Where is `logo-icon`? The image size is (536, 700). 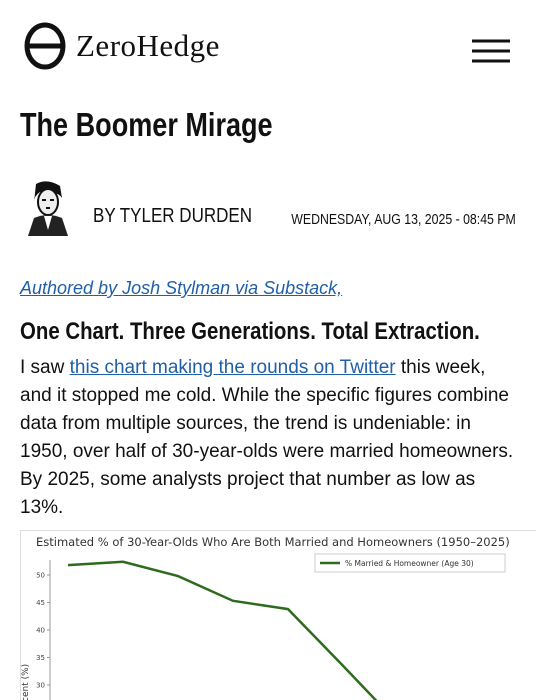
logo-icon is located at coordinates (45, 46).